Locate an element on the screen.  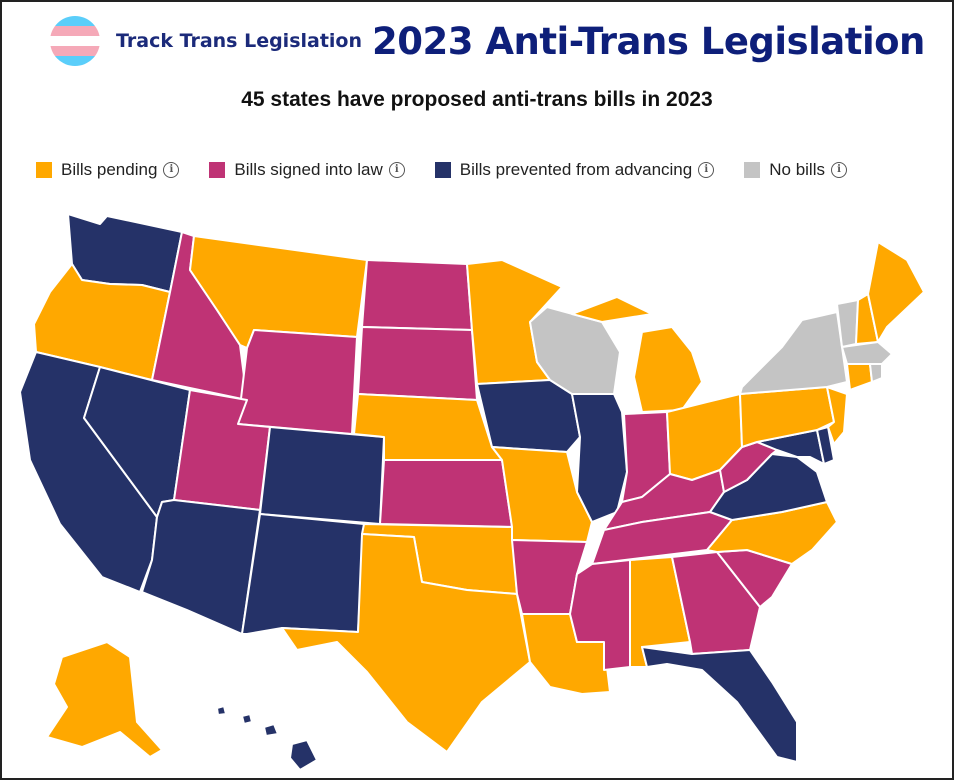
state-me is located at coordinates (896, 292).